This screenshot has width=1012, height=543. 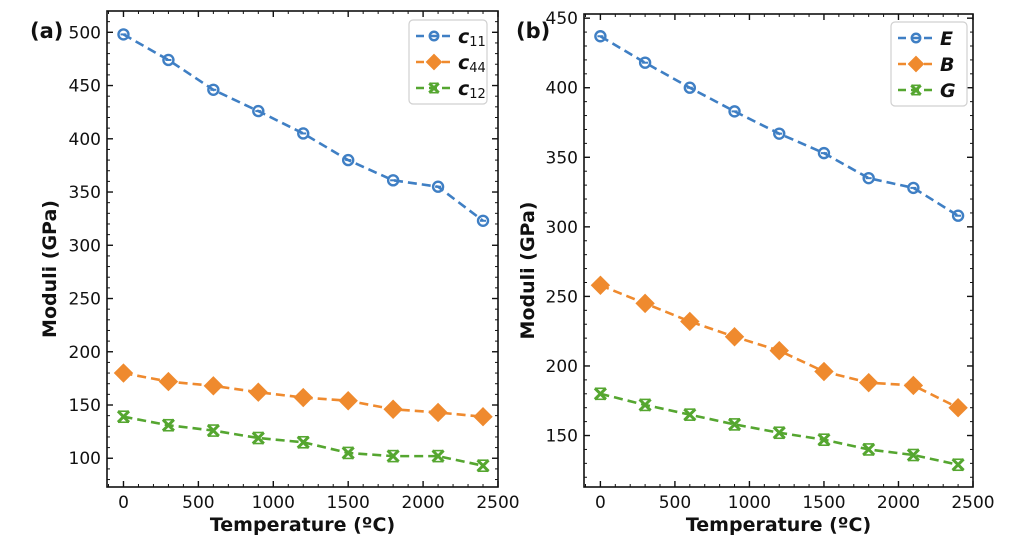 I want to click on y-tick-label: 450, so click(x=562, y=19).